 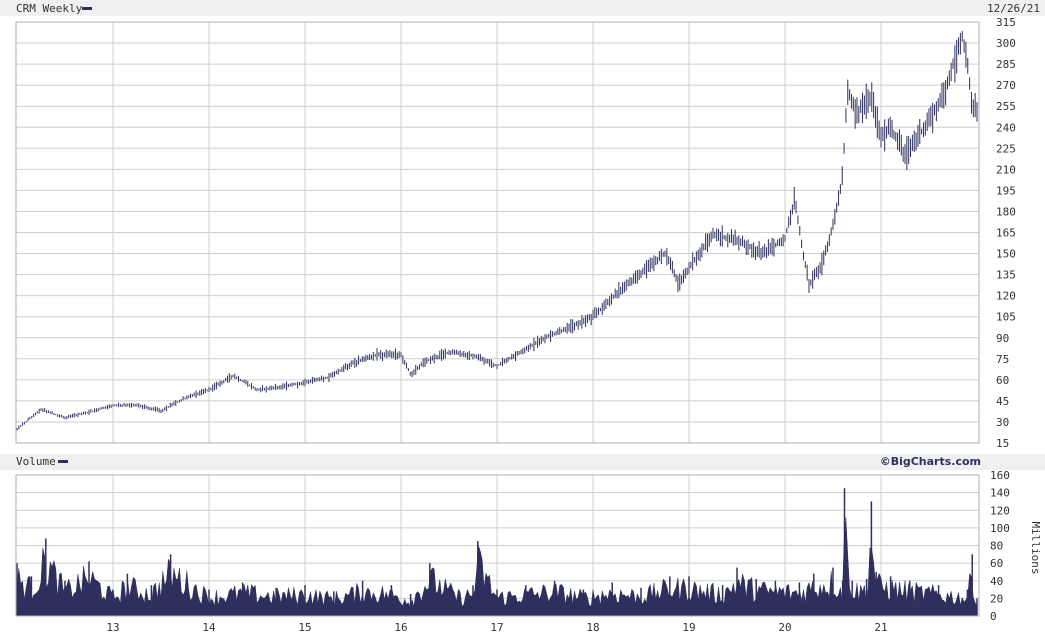 I want to click on volume-y-tick-label: 160, so click(x=1000, y=475).